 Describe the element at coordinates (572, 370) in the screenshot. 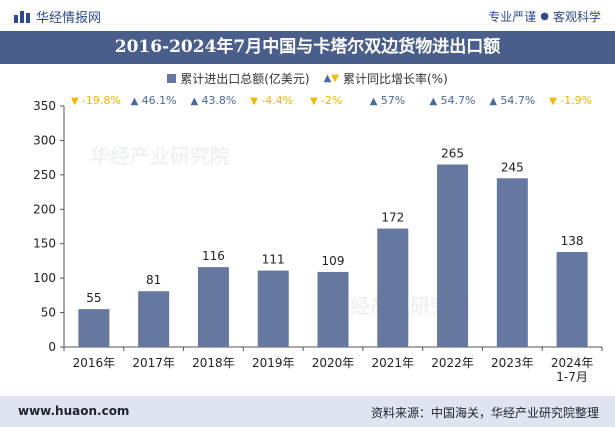

I see `x-tick-label: 2024年 1-7月` at that location.